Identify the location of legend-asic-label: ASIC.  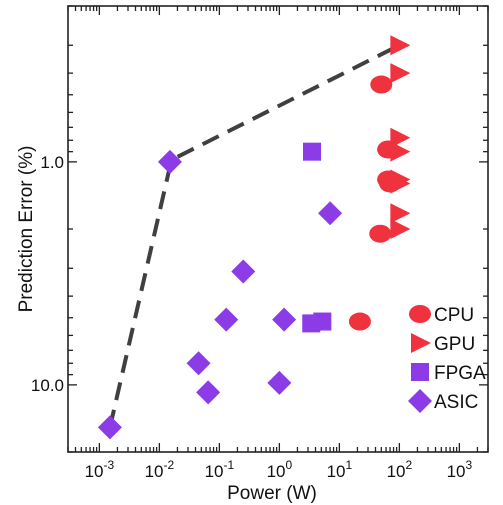
(456, 402).